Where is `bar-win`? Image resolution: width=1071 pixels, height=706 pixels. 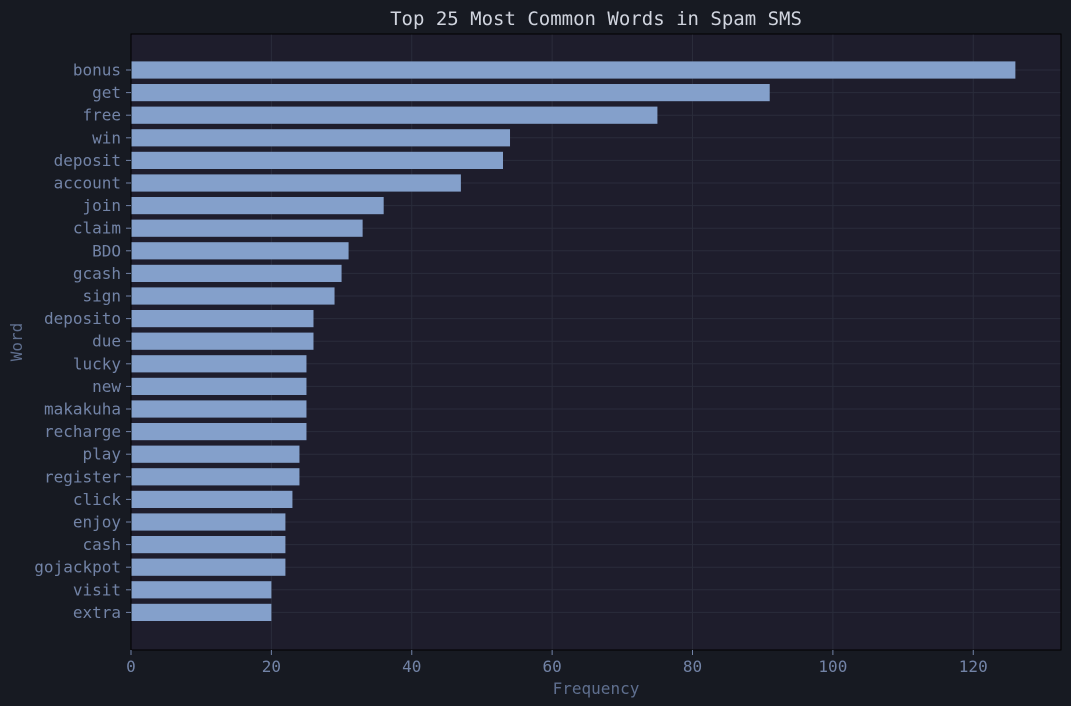 bar-win is located at coordinates (321, 138).